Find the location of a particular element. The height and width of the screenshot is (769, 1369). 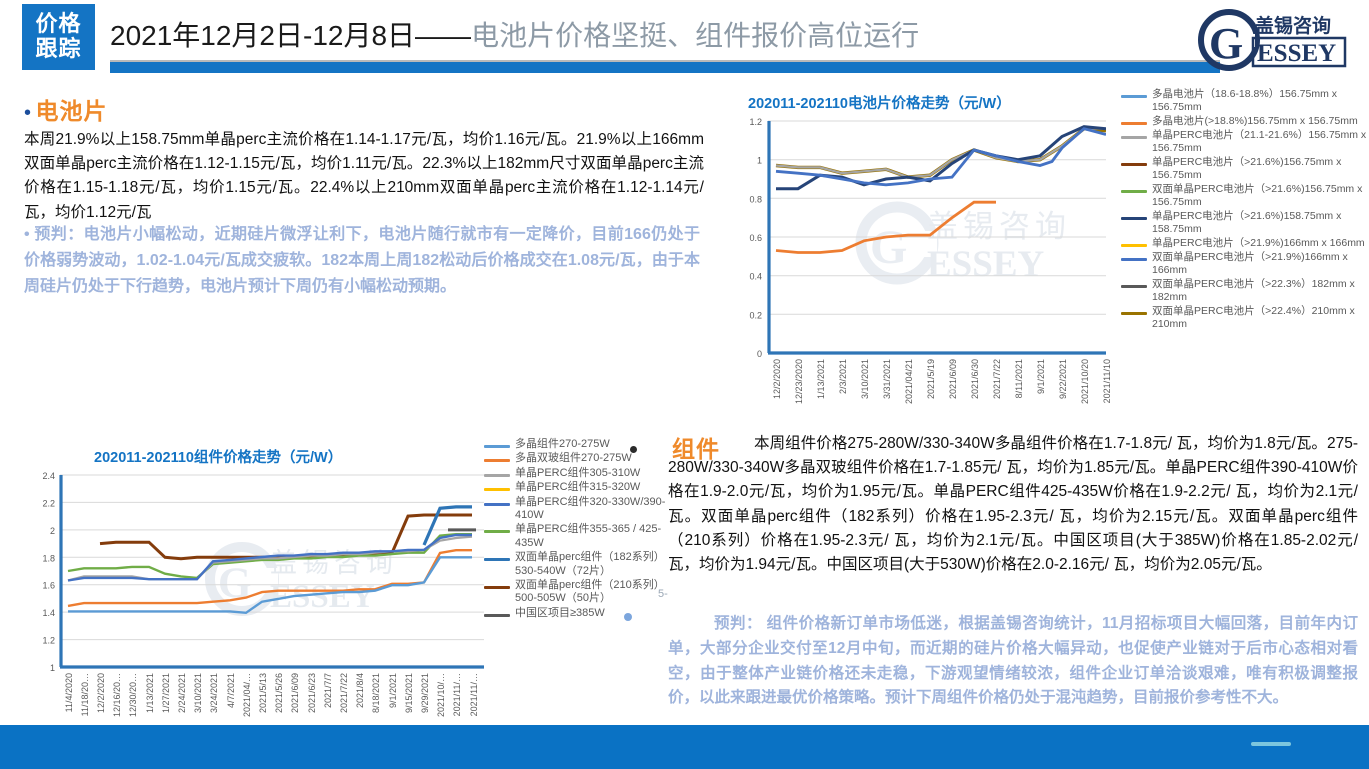

svg-text: 8/11/2021 is located at coordinates (1019, 378).